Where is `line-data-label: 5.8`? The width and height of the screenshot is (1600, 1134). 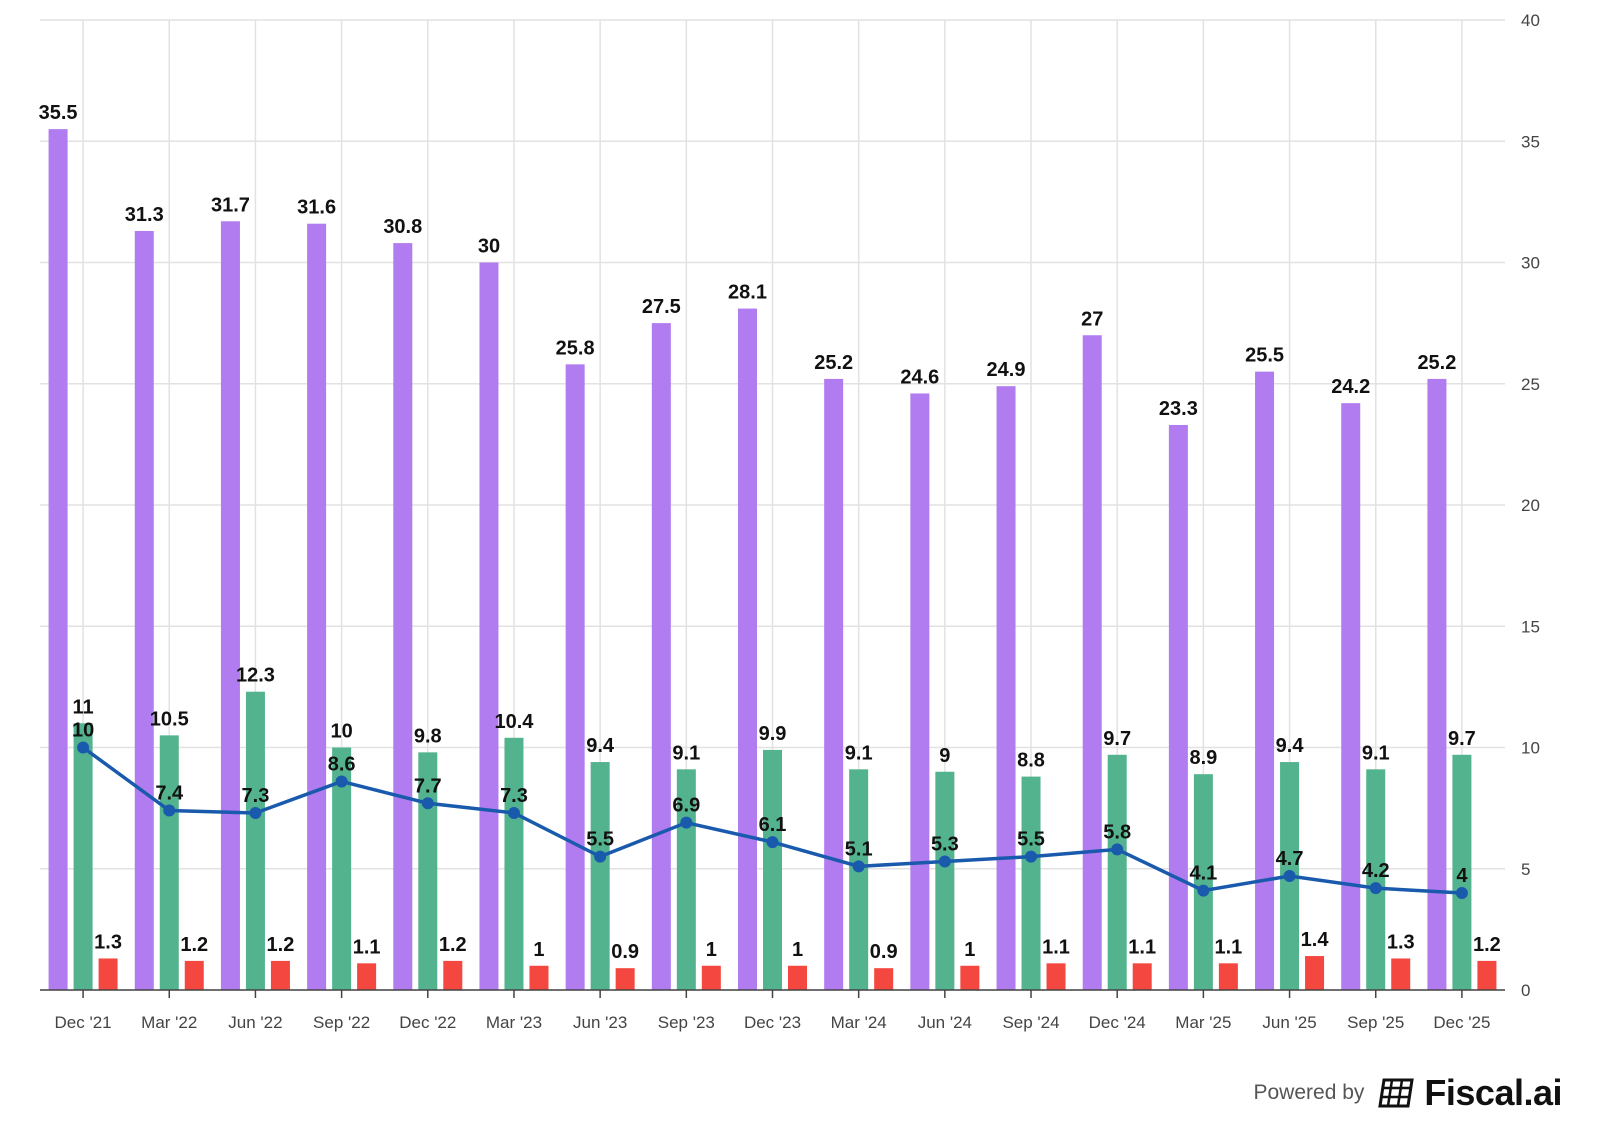
line-data-label: 5.8 is located at coordinates (1117, 832).